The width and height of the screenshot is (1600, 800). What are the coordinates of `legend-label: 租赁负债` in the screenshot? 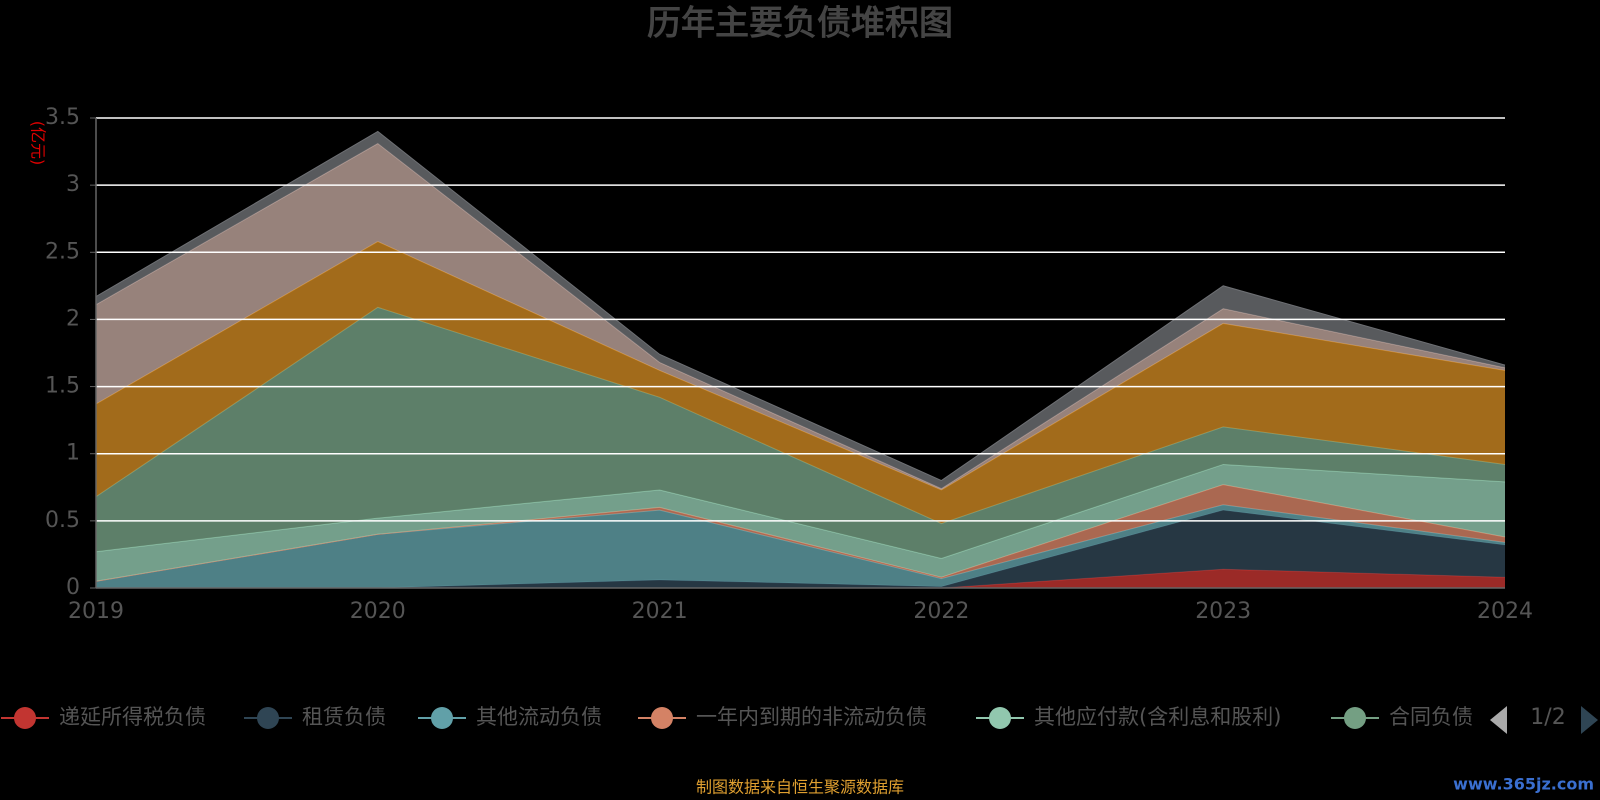 It's located at (344, 717).